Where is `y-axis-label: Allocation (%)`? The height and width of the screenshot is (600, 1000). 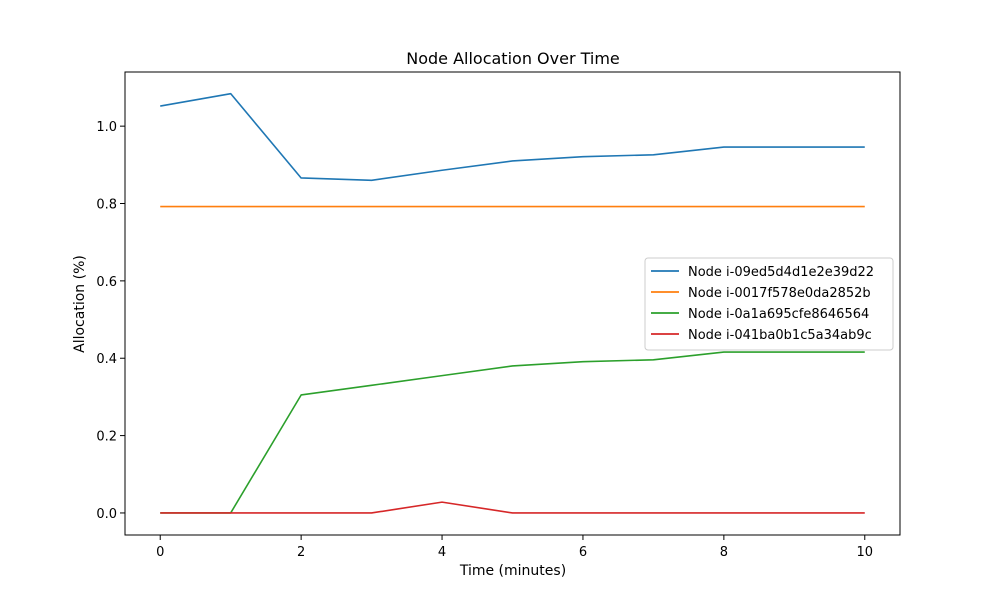 y-axis-label: Allocation (%) is located at coordinates (80, 304).